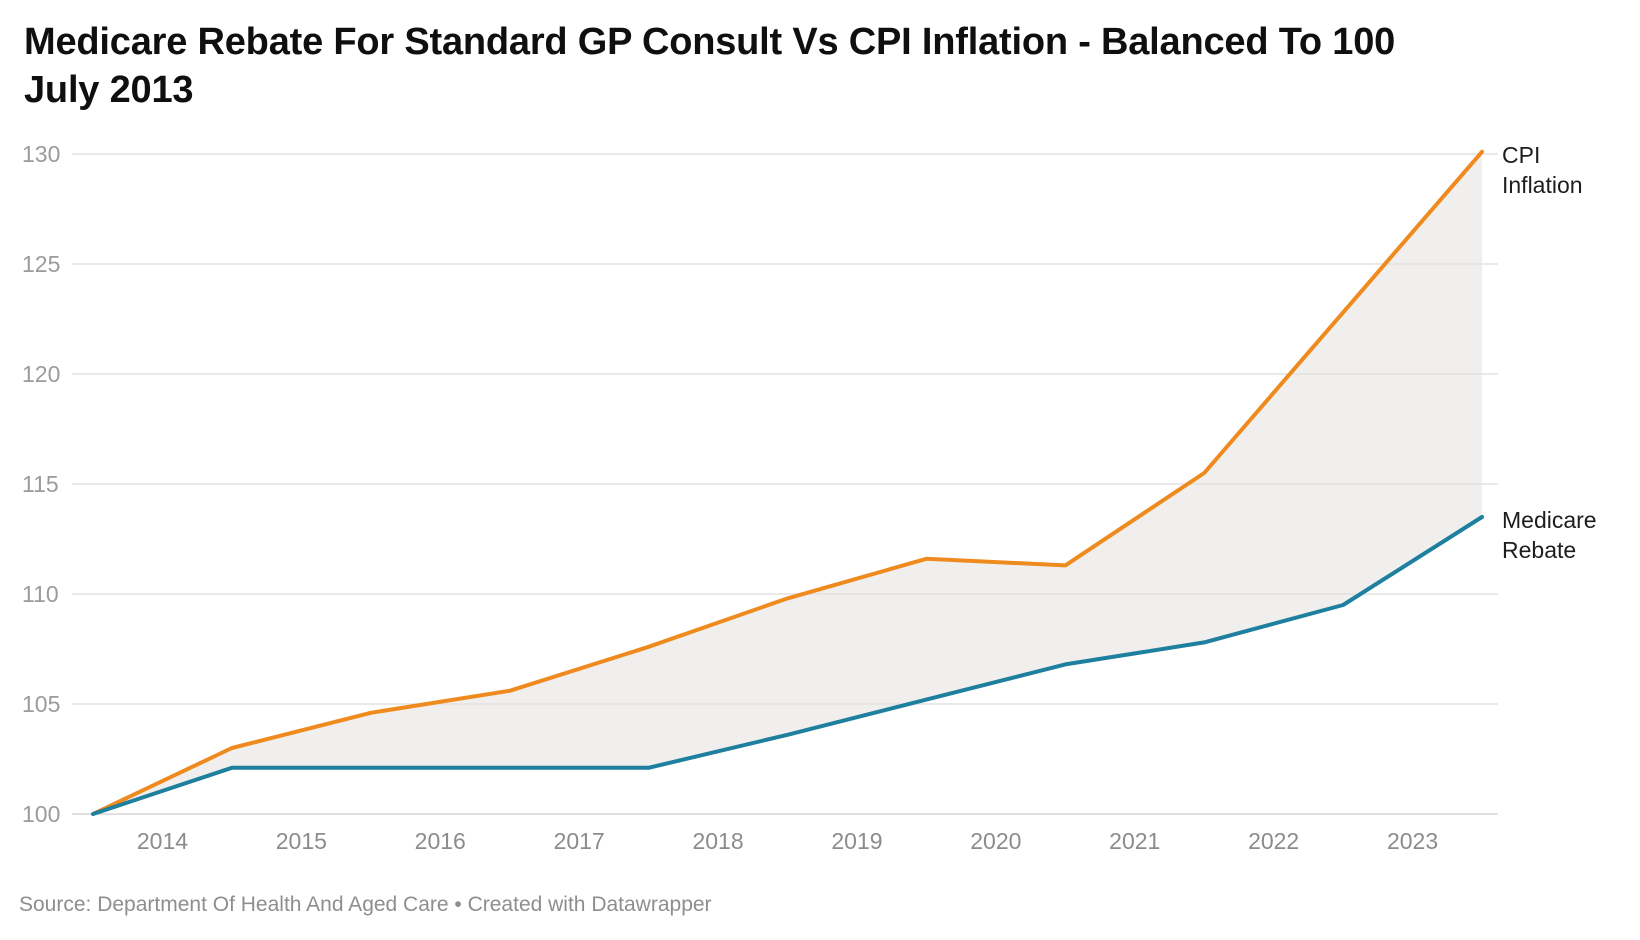 This screenshot has width=1640, height=940. Describe the element at coordinates (1134, 841) in the screenshot. I see `x-axis-tick-label: 2021` at that location.